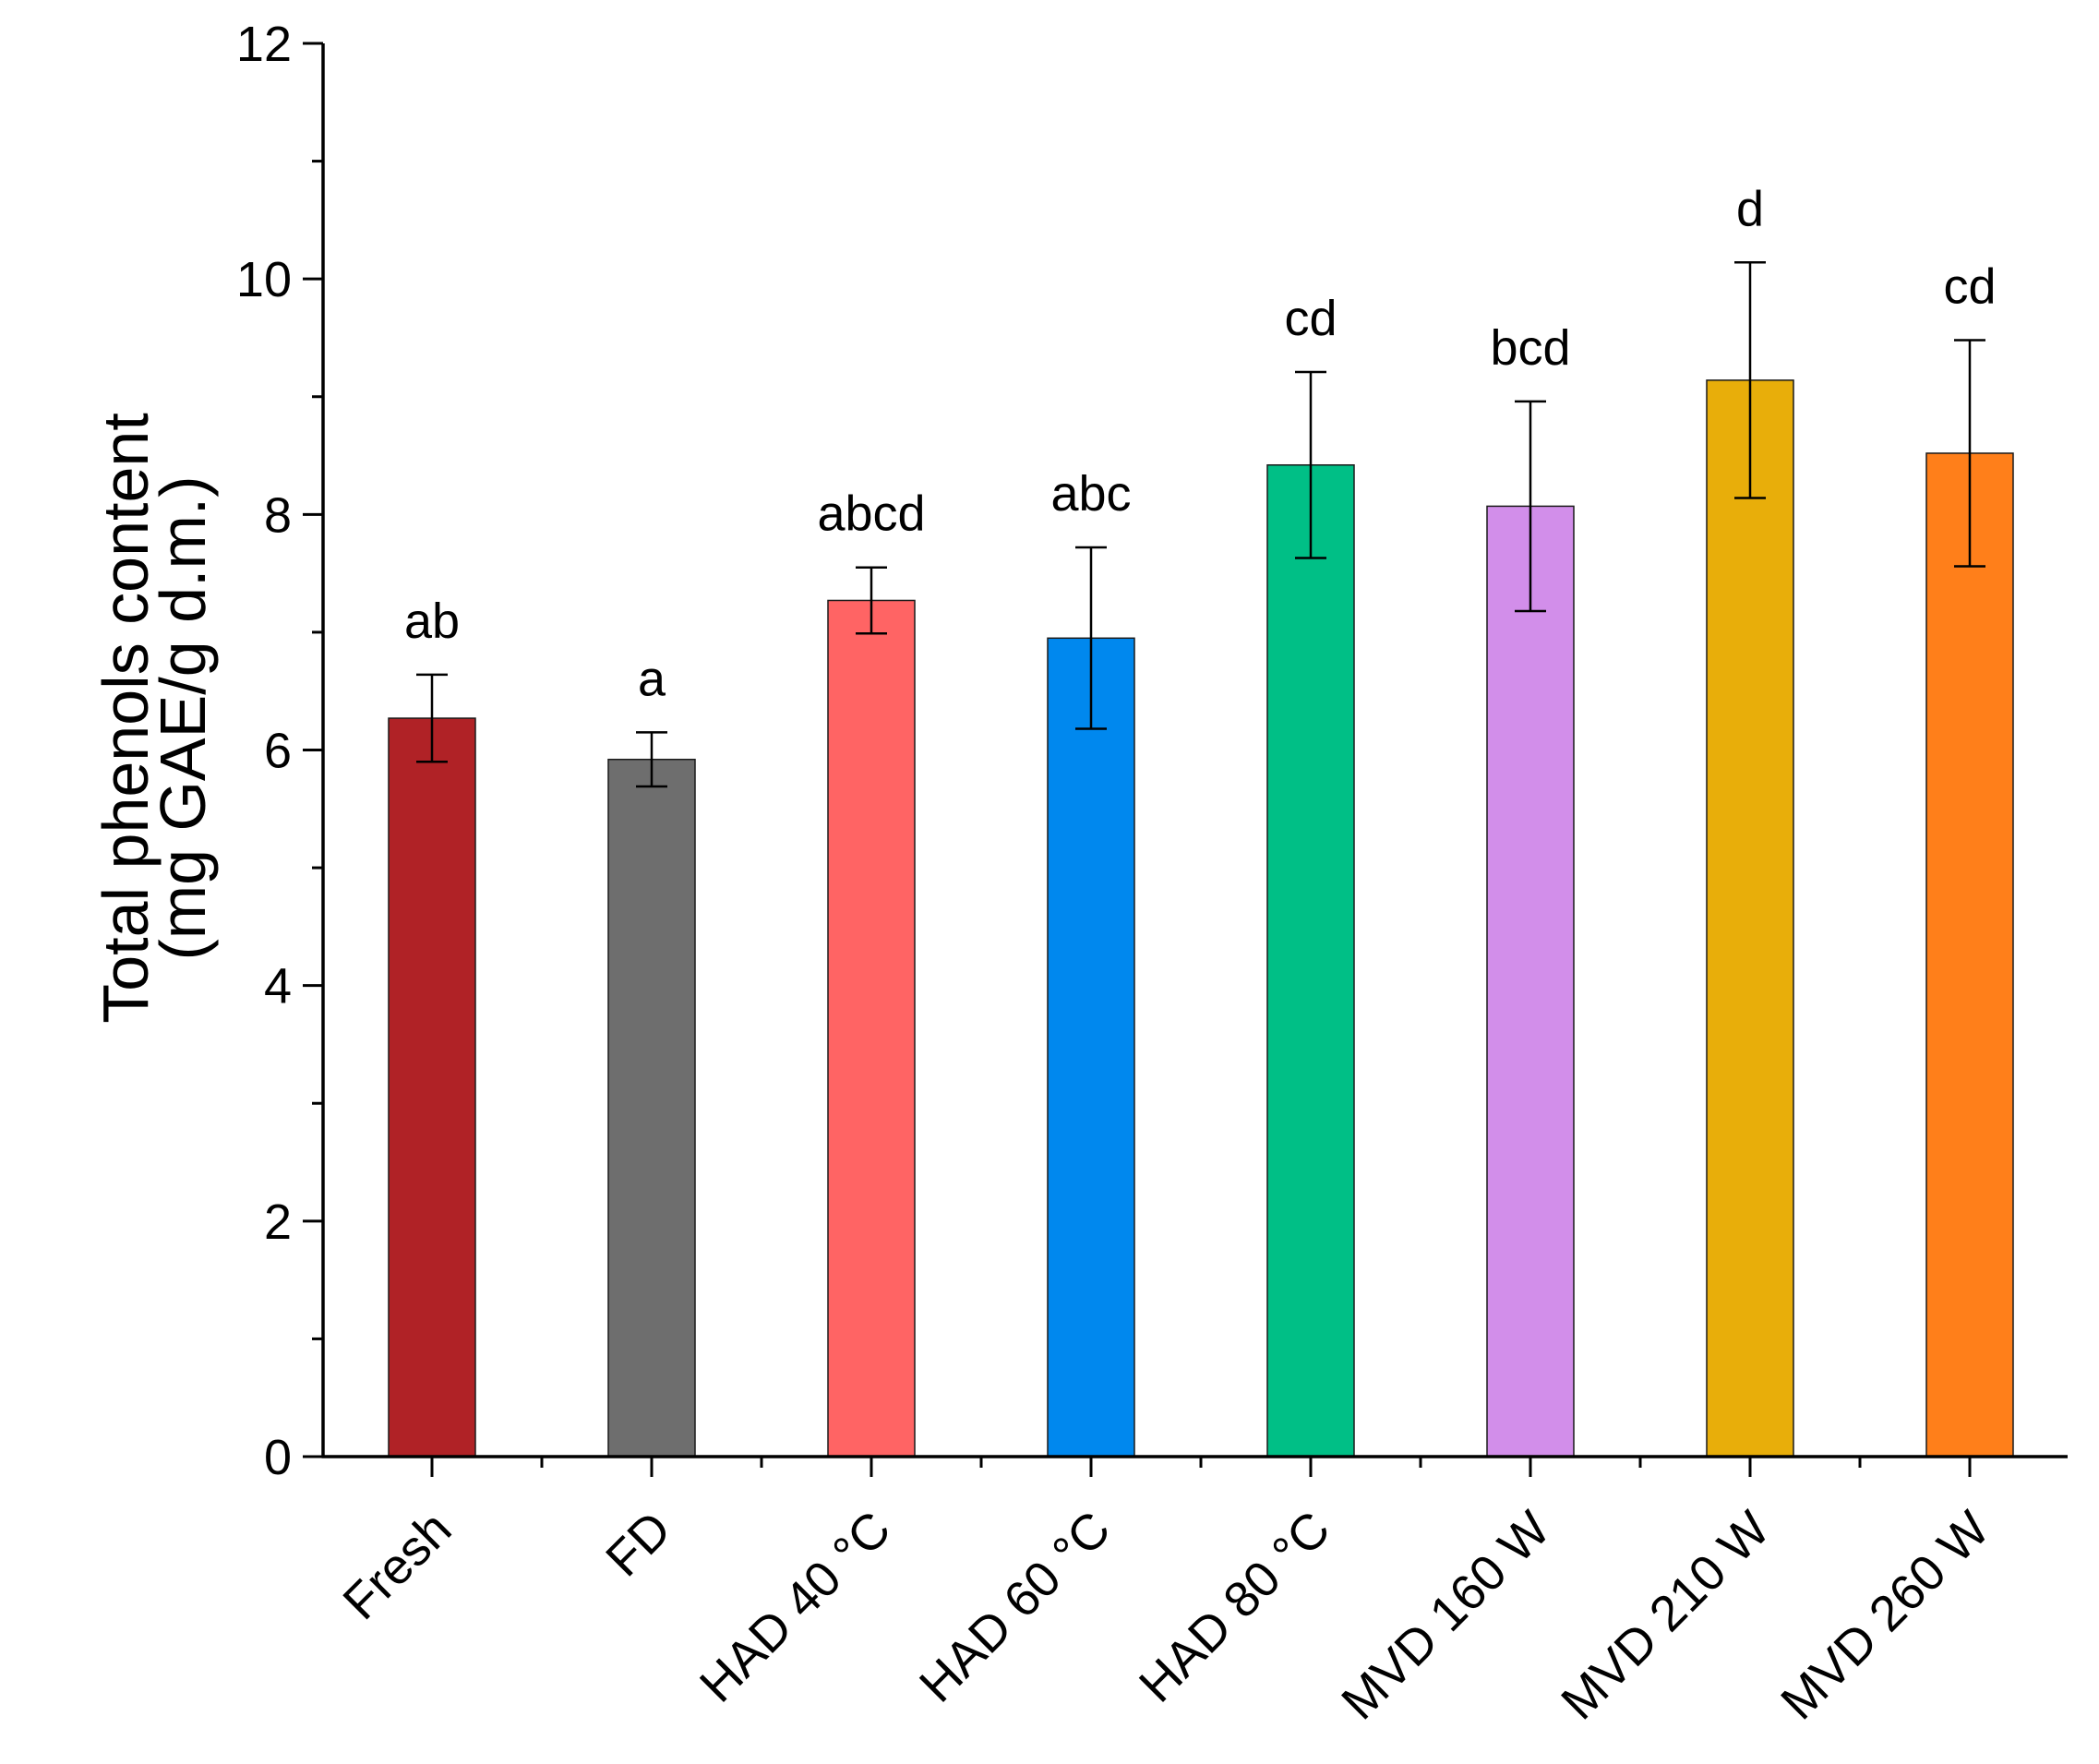 This screenshot has height=1764, width=2099. I want to click on significance-label-1: ab, so click(432, 621).